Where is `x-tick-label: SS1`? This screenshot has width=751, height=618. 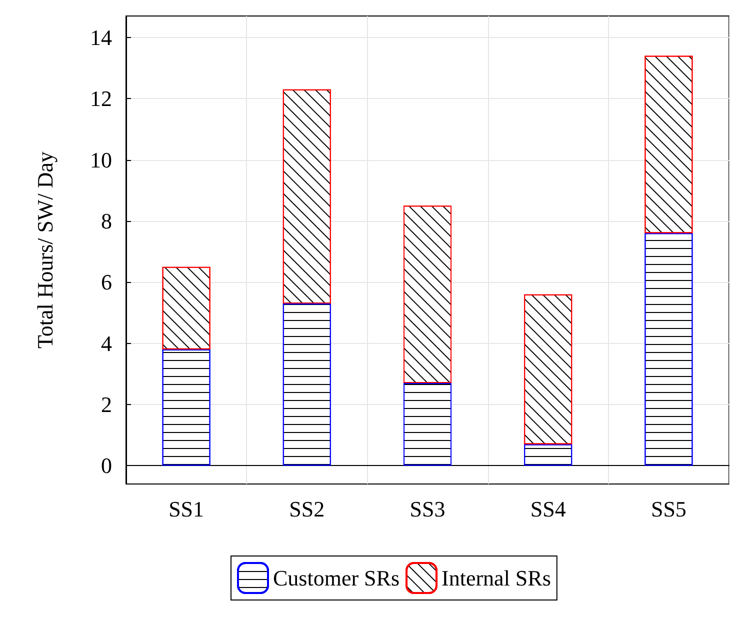
x-tick-label: SS1 is located at coordinates (186, 509).